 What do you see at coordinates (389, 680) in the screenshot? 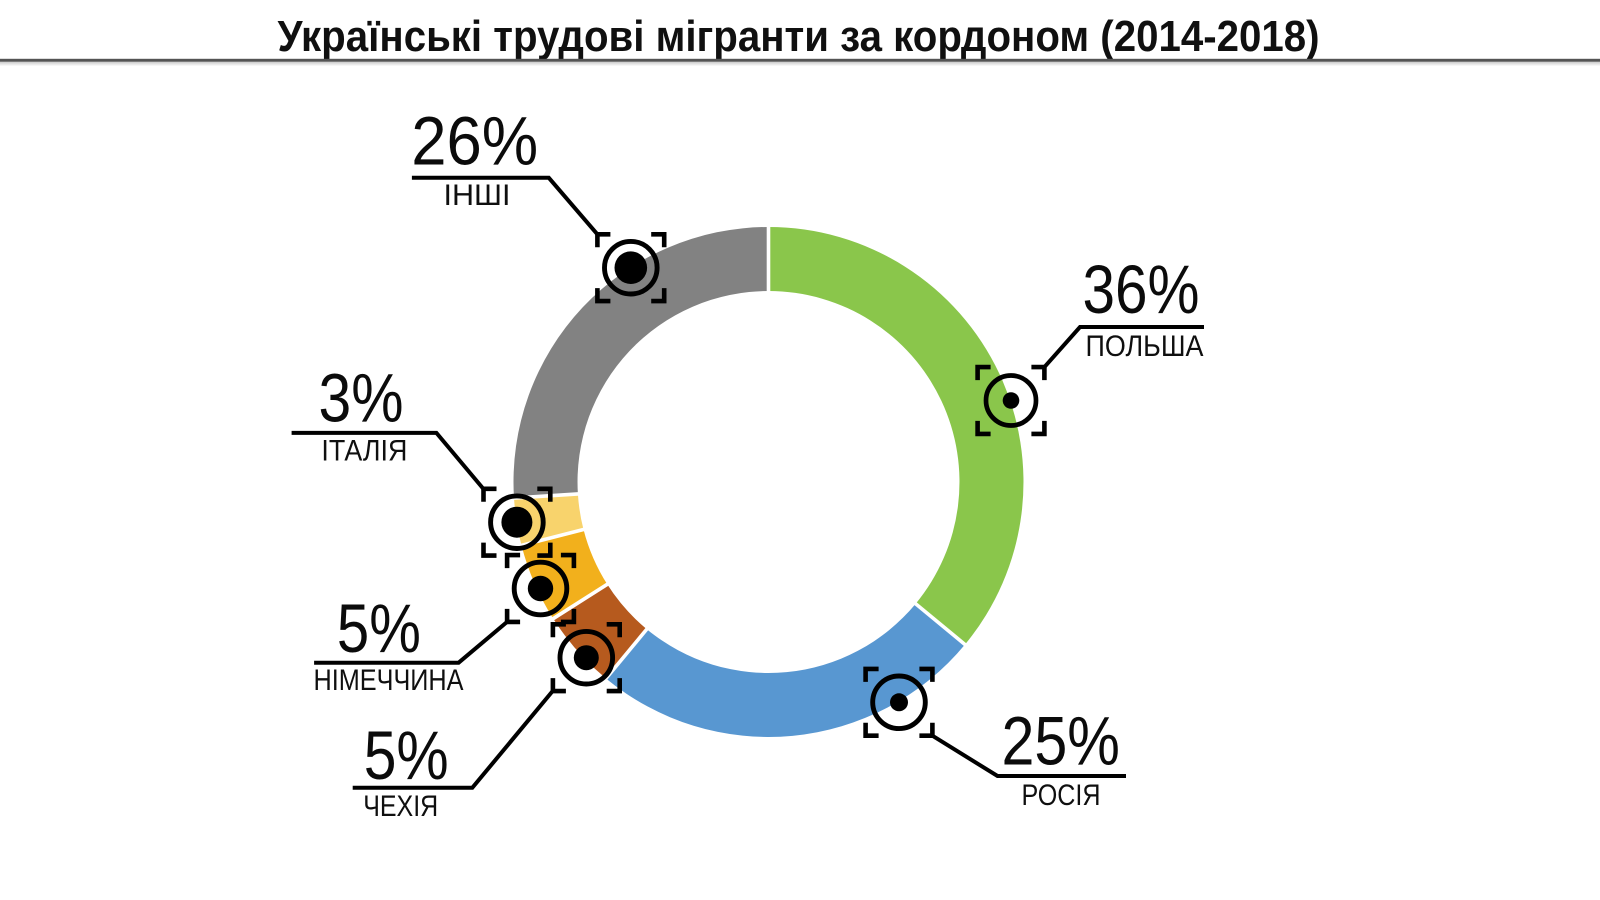
I see `svg-text: НІМЕЧЧИНА` at bounding box center [389, 680].